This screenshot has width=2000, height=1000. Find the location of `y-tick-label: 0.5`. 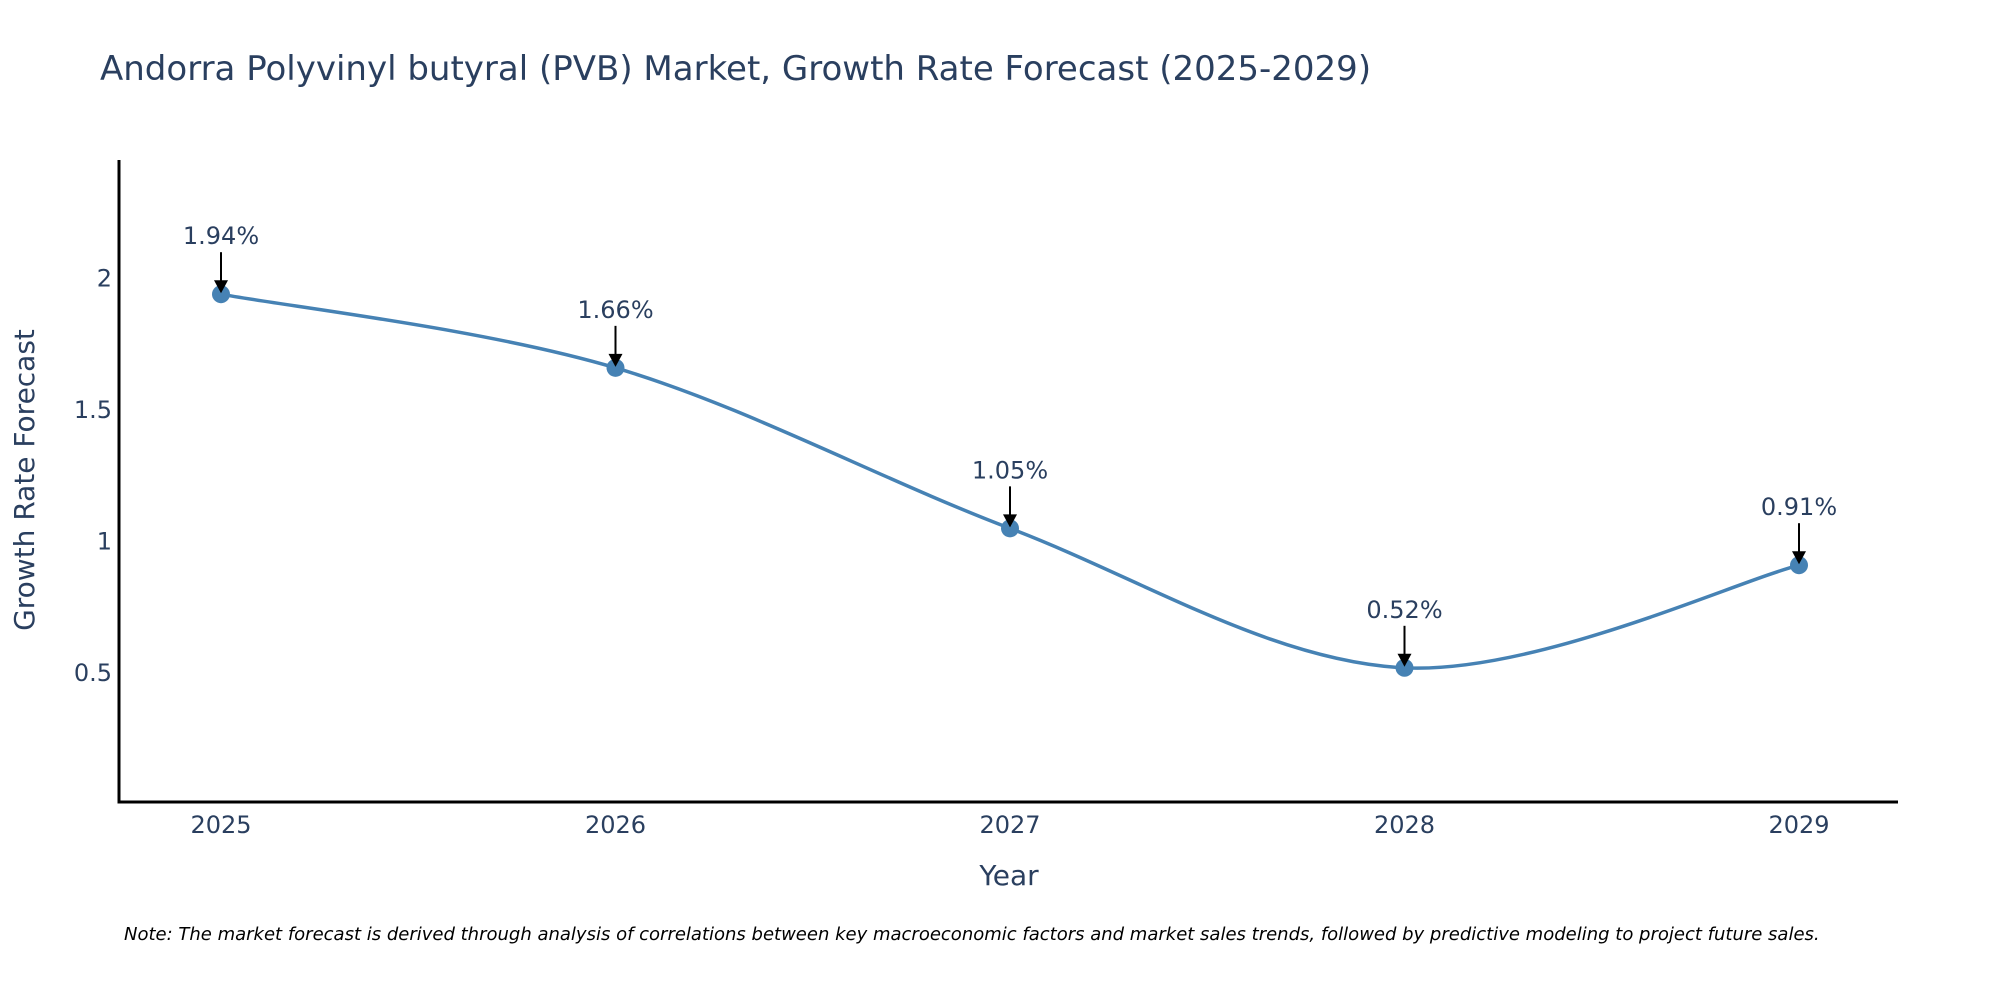

y-tick-label: 0.5 is located at coordinates (93, 673).